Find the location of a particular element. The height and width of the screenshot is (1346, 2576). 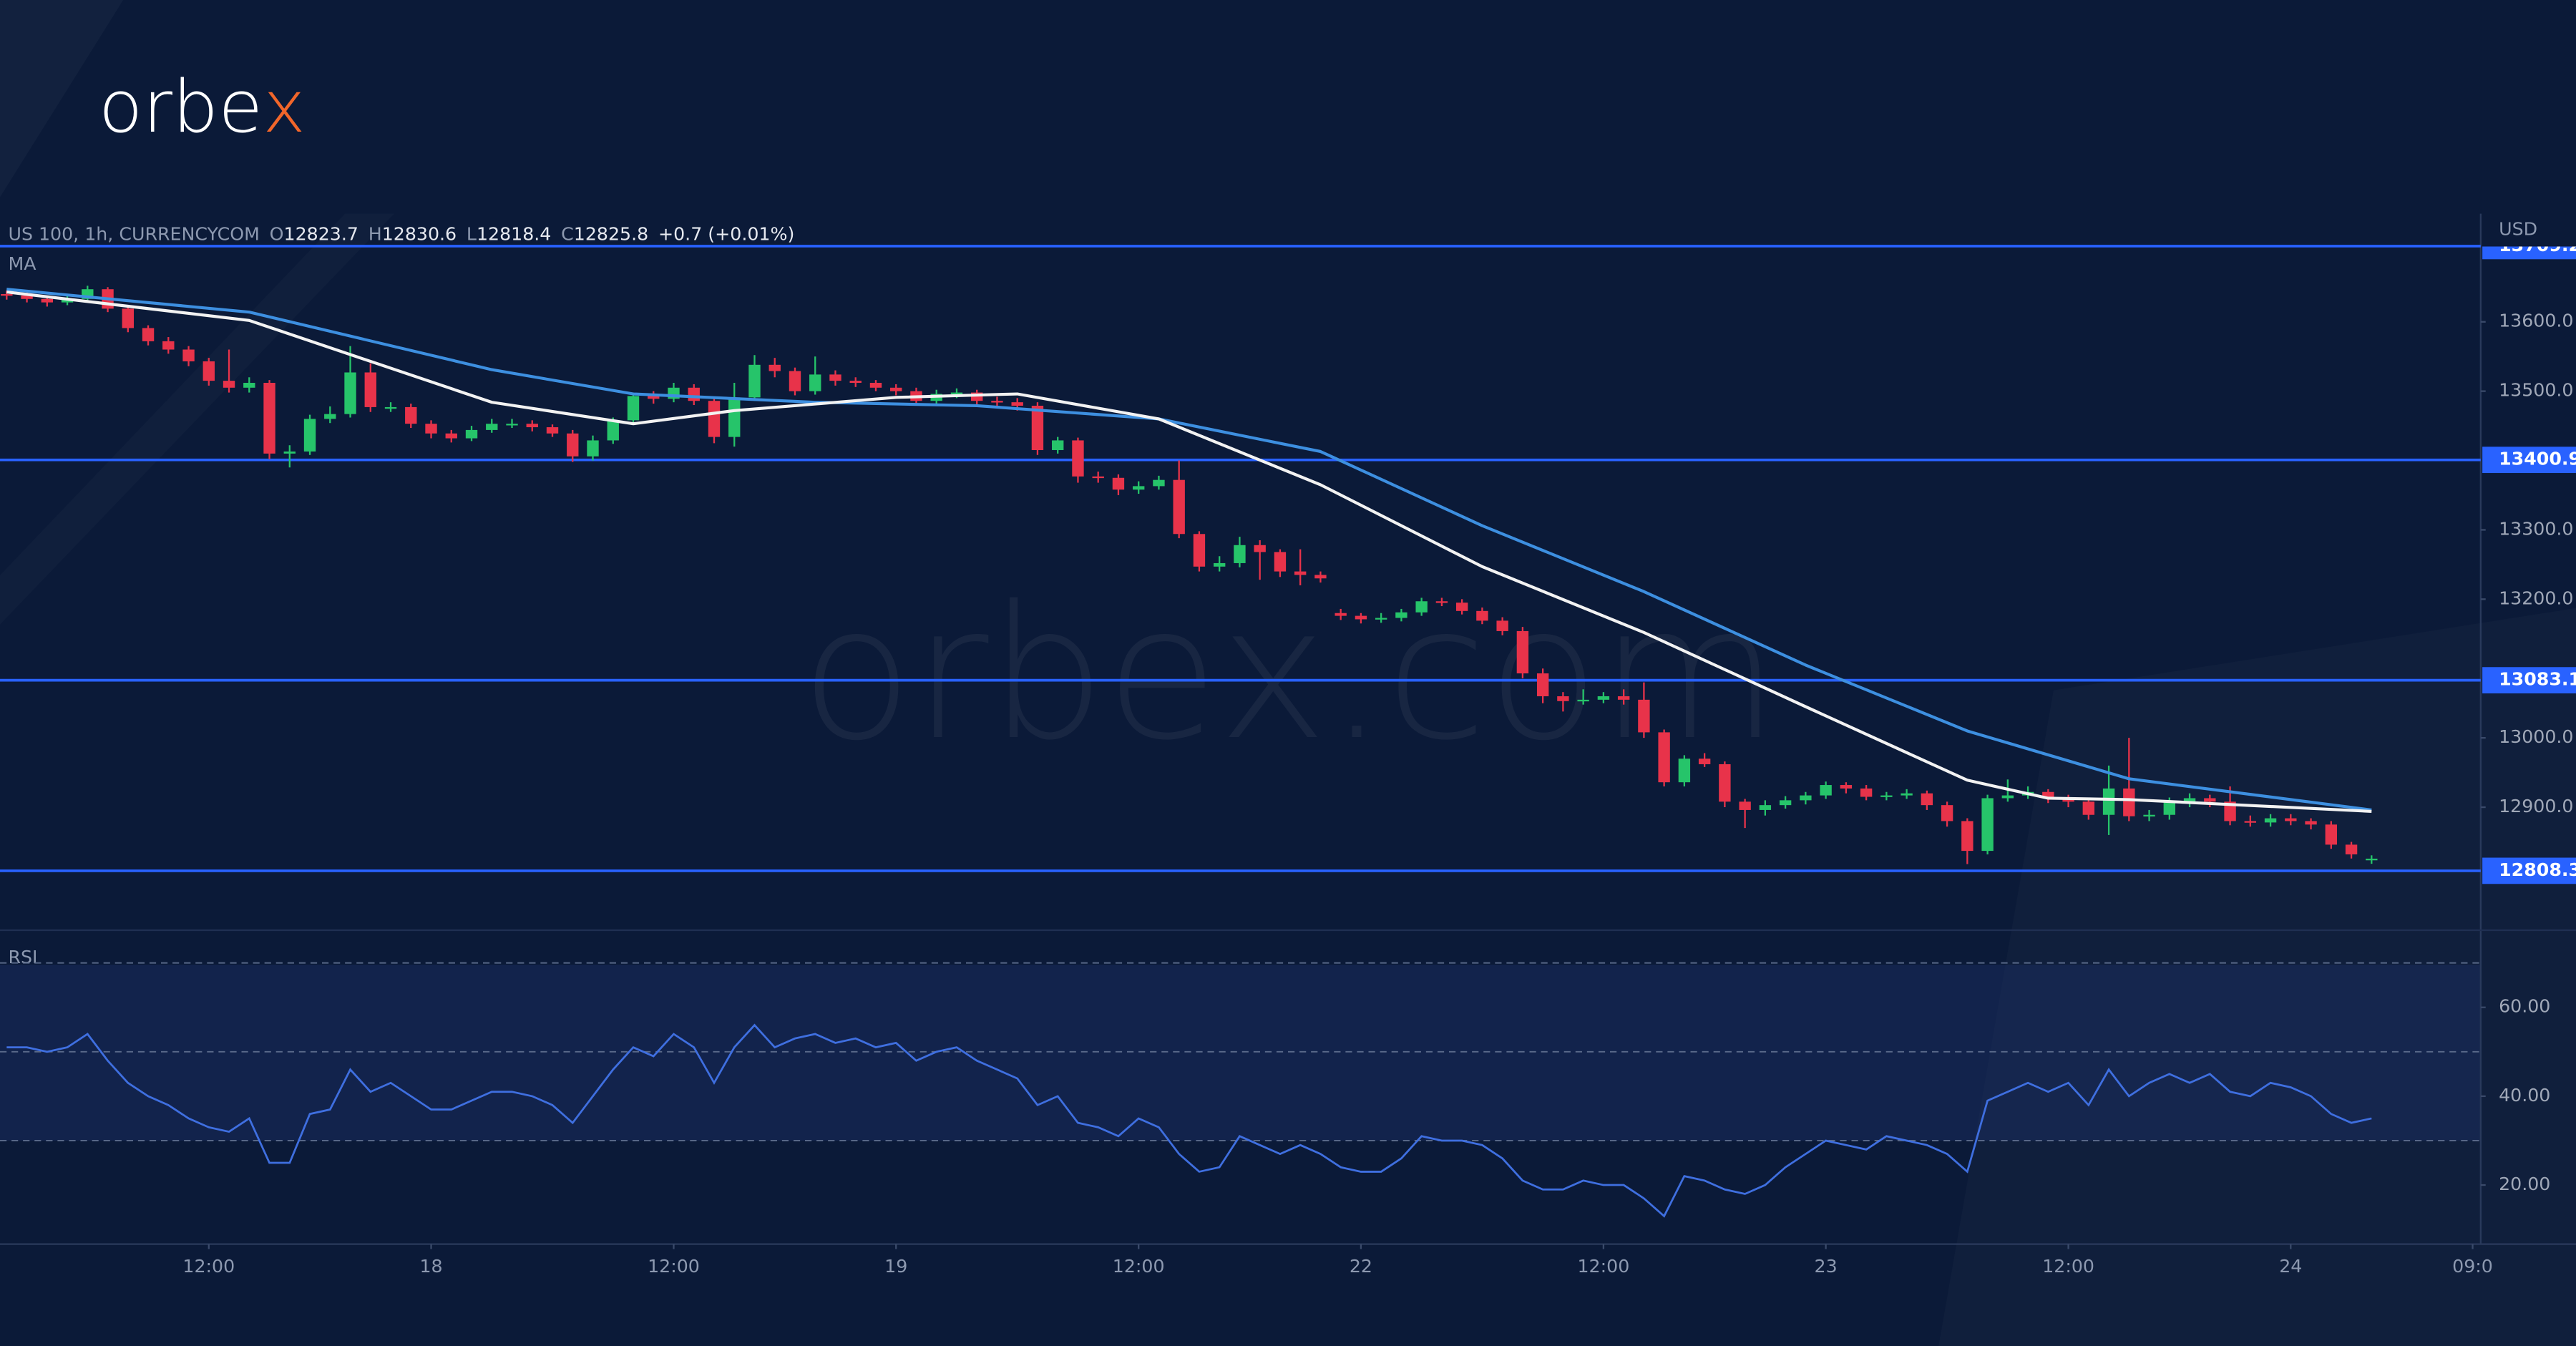

ohlc-value: 12818.4 is located at coordinates (514, 233).